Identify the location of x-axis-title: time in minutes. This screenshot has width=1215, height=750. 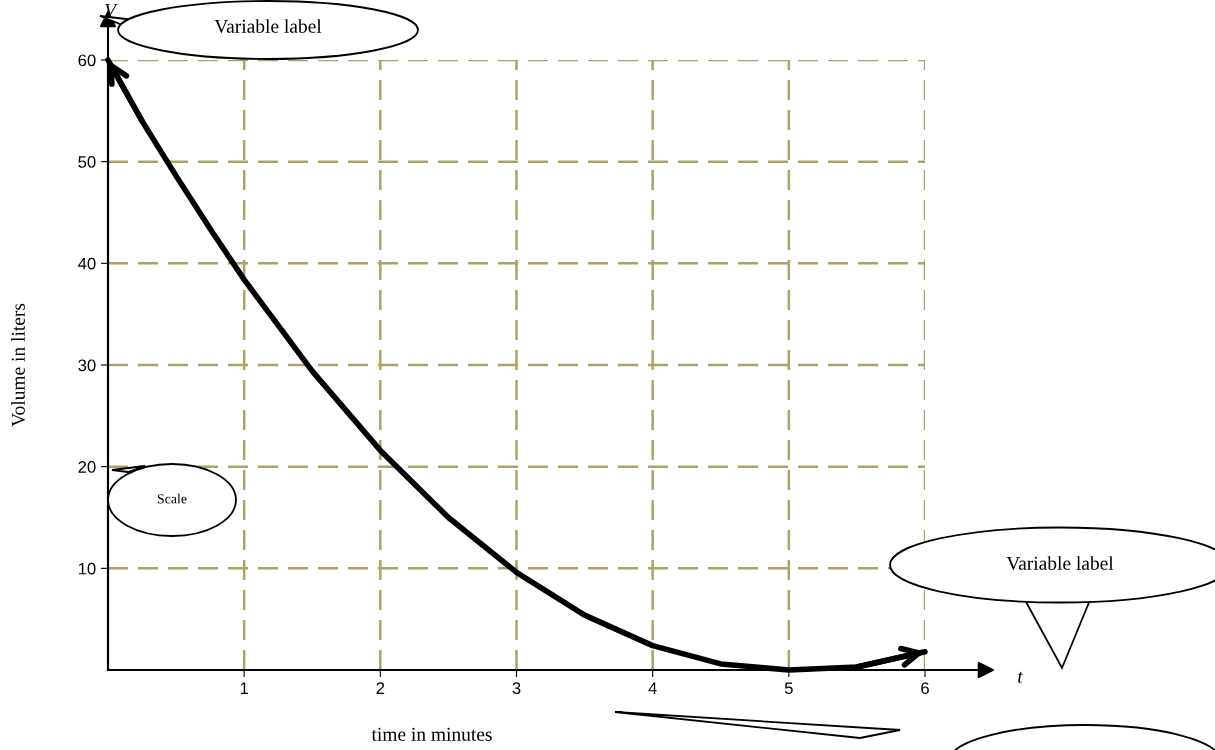
(431, 734).